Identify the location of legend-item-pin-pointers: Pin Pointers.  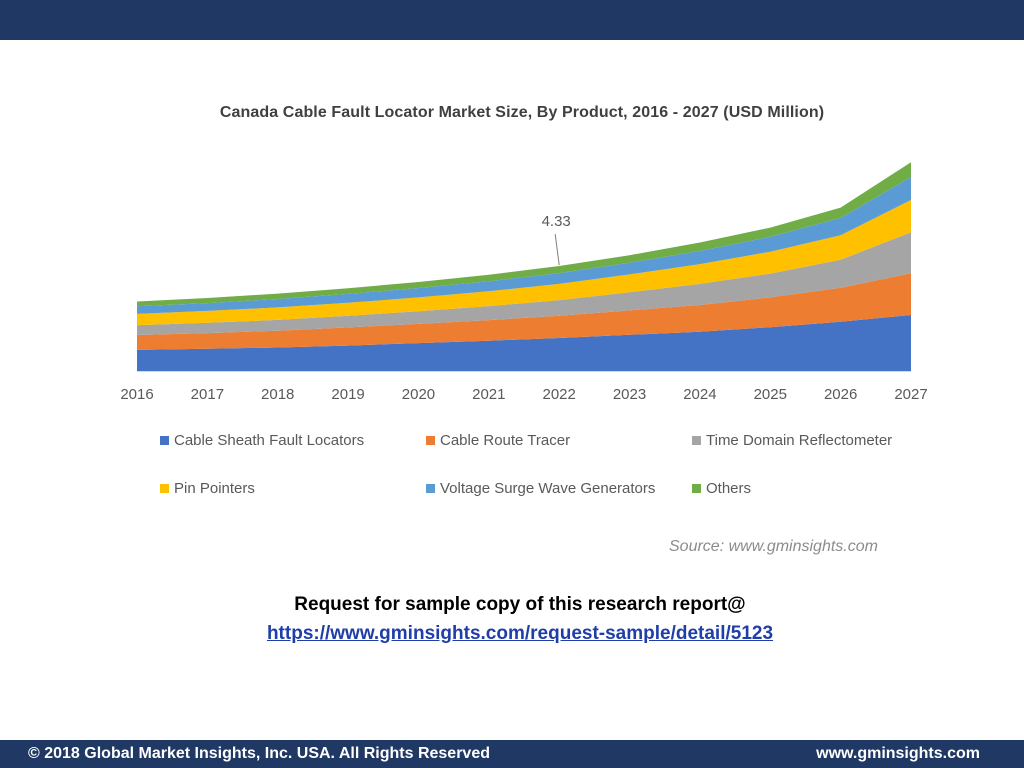
(293, 488).